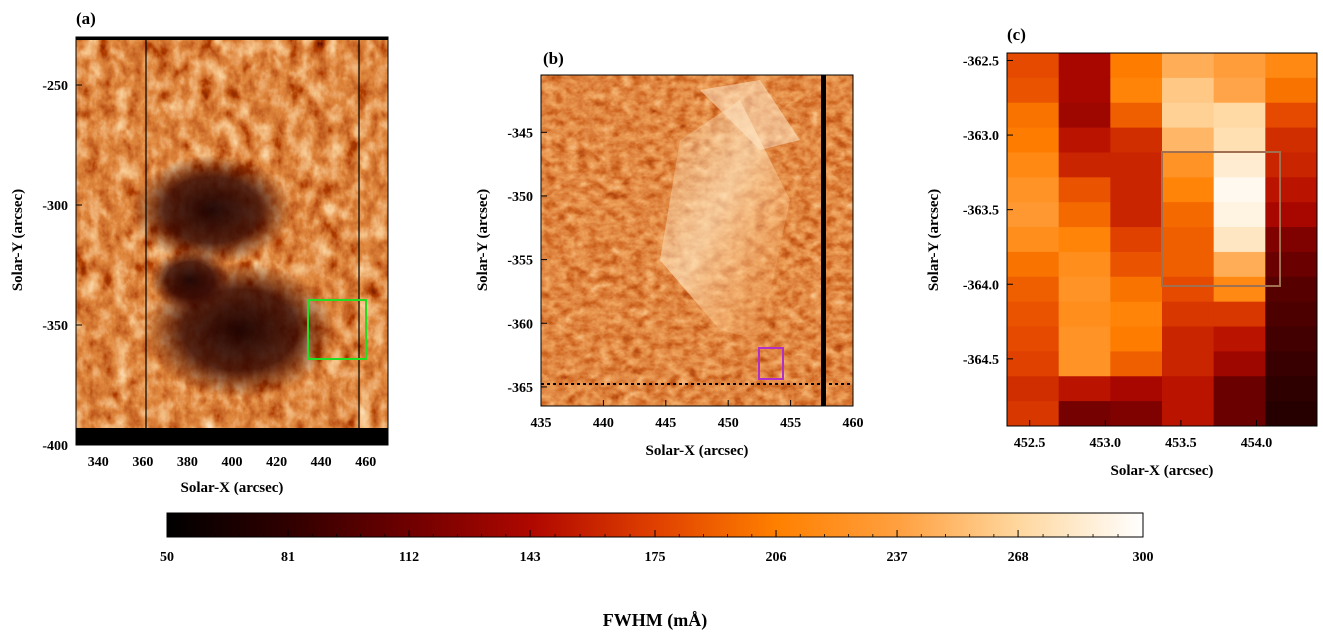 Image resolution: width=1323 pixels, height=636 pixels. What do you see at coordinates (790, 423) in the screenshot?
I see `x-tick-label: 455` at bounding box center [790, 423].